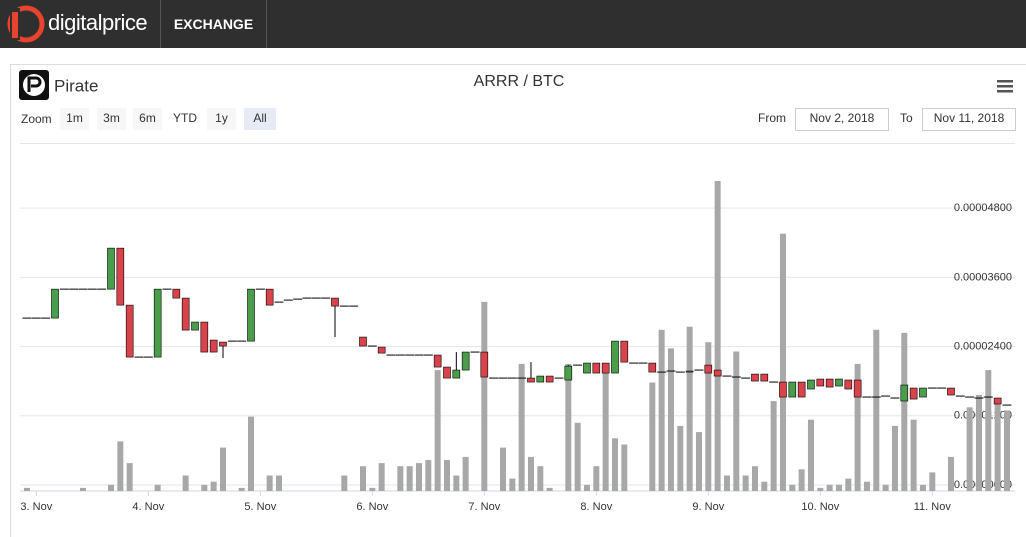  I want to click on to-date: Nov 11, 2018, so click(969, 118).